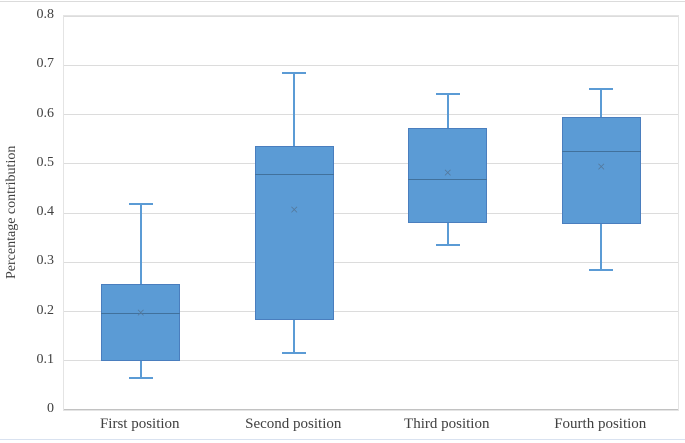  I want to click on x-axis-label: Fourth position, so click(600, 424).